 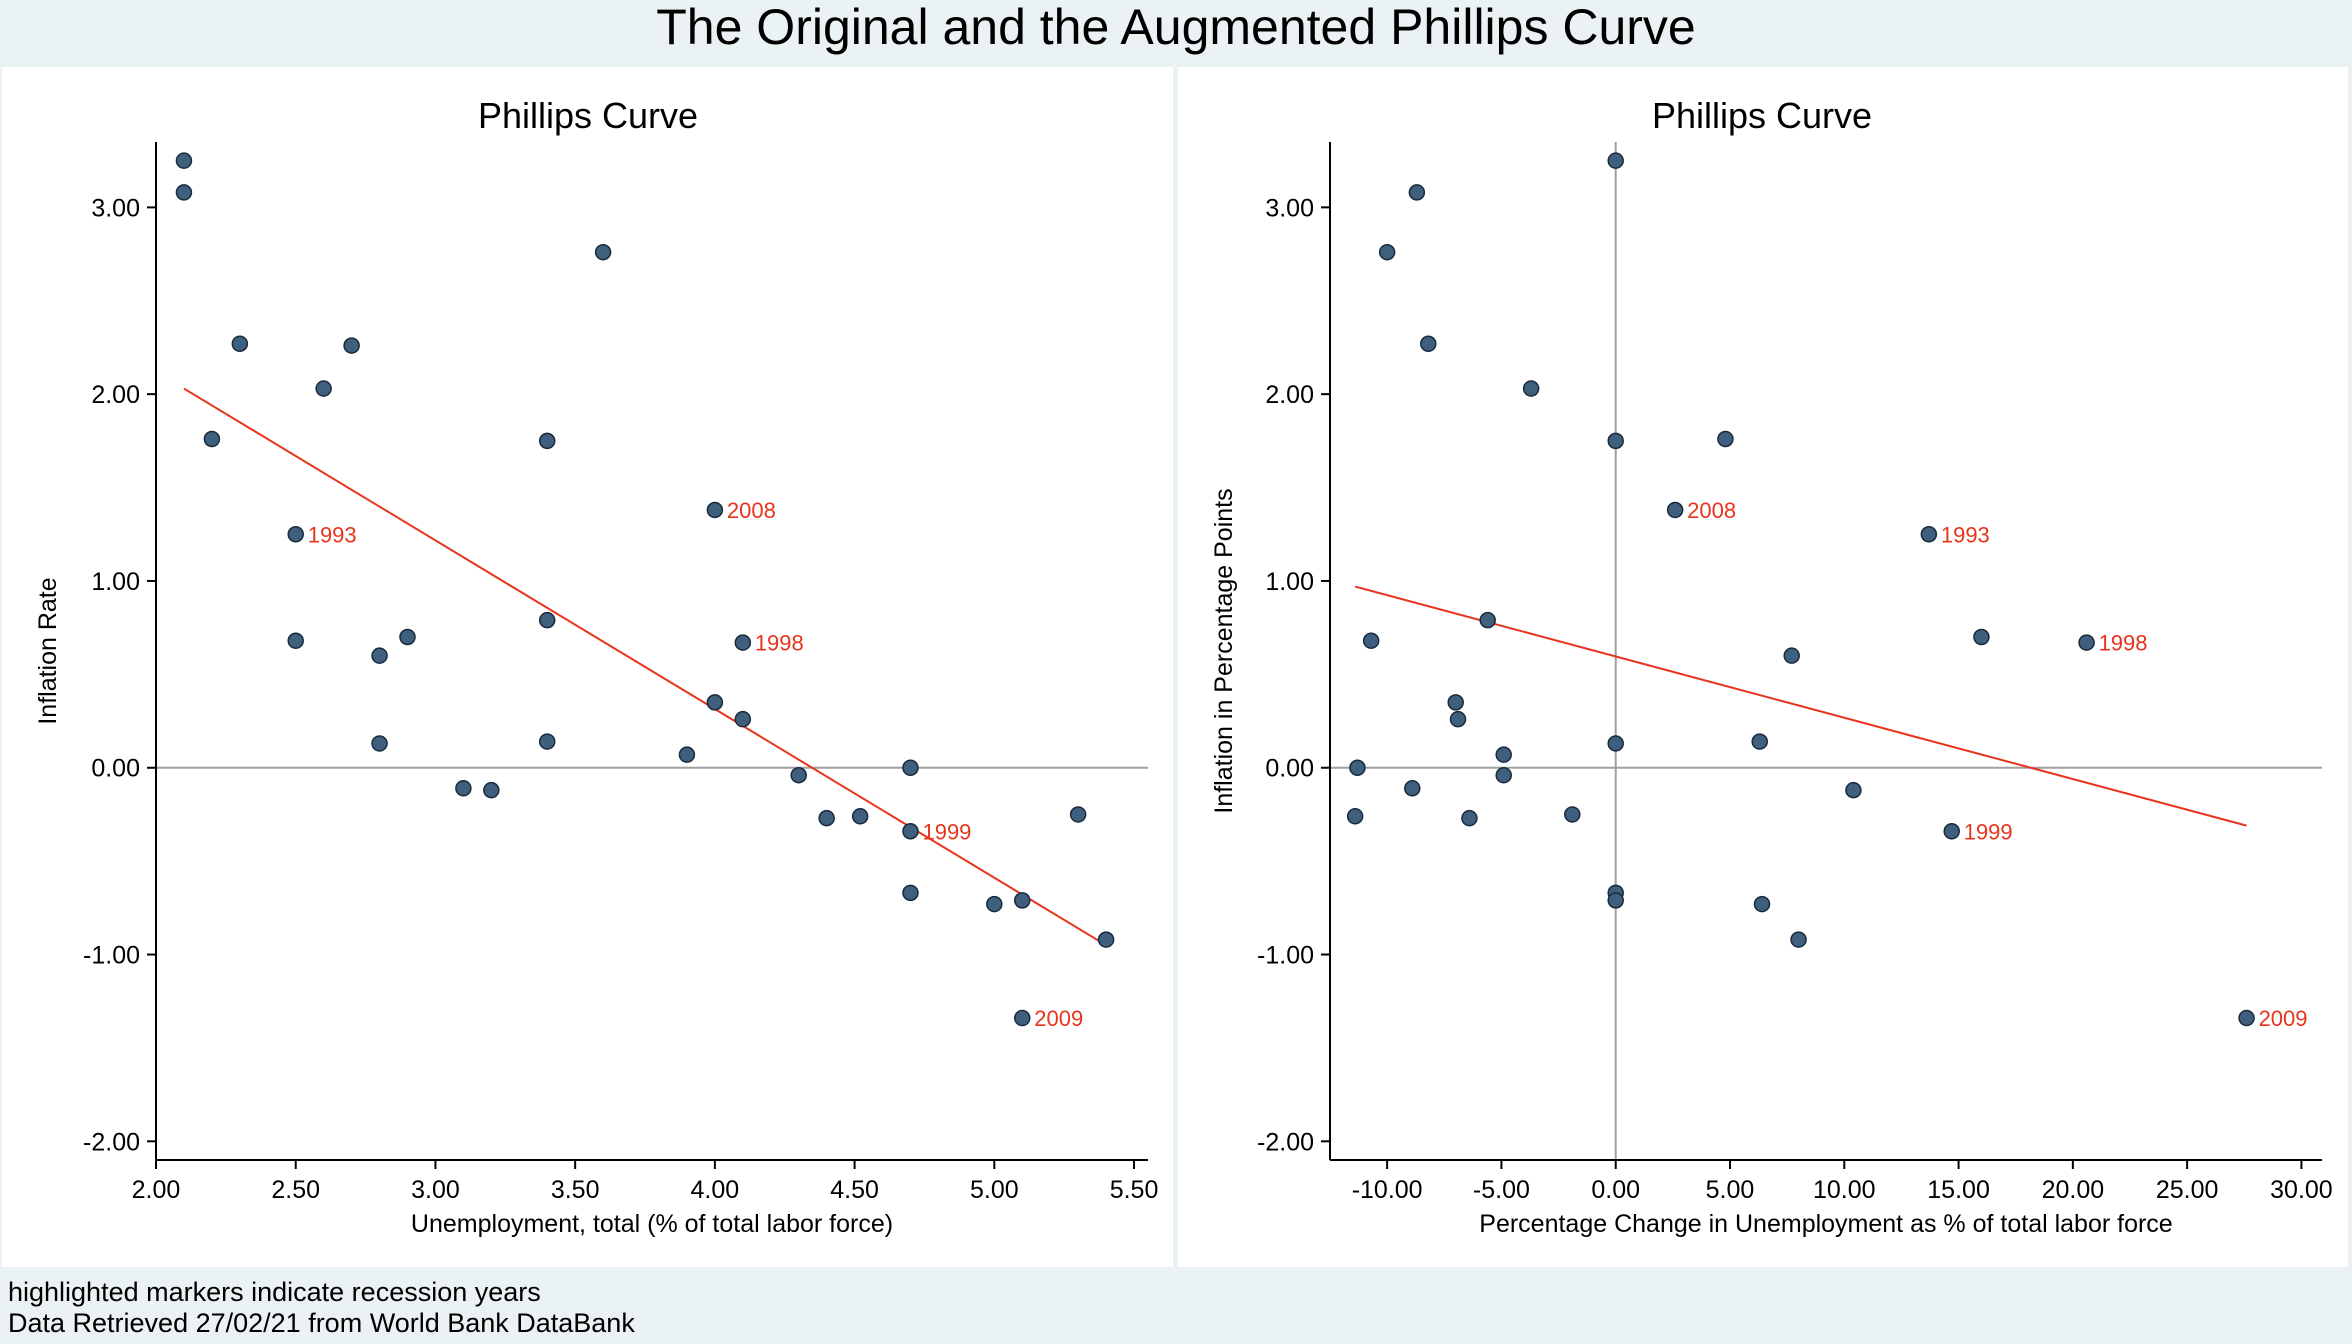 I want to click on left-x-tick-label: 3.00, so click(x=435, y=1190).